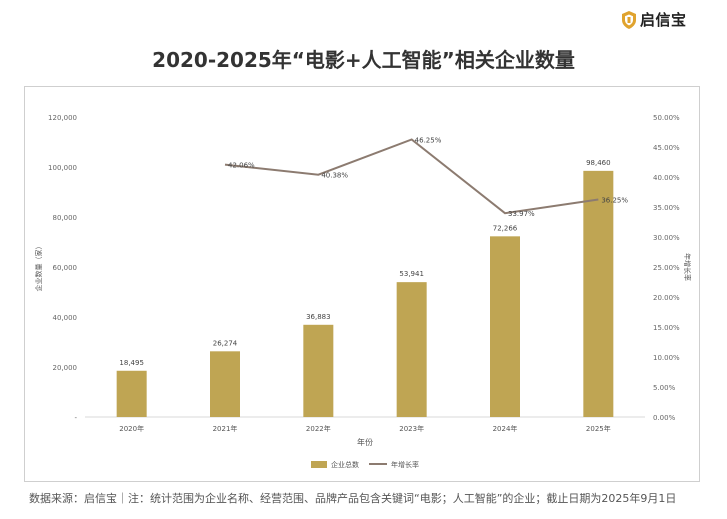 This screenshot has width=727, height=519. Describe the element at coordinates (687, 267) in the screenshot. I see `y2-axis-title: 年增长率` at that location.